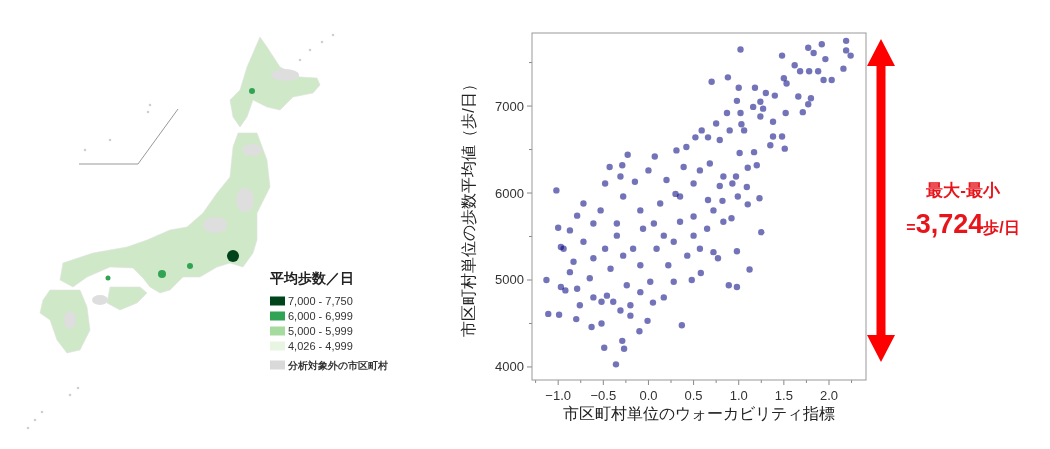 The height and width of the screenshot is (449, 1050). I want to click on x-tick-label: −0.5, so click(603, 395).